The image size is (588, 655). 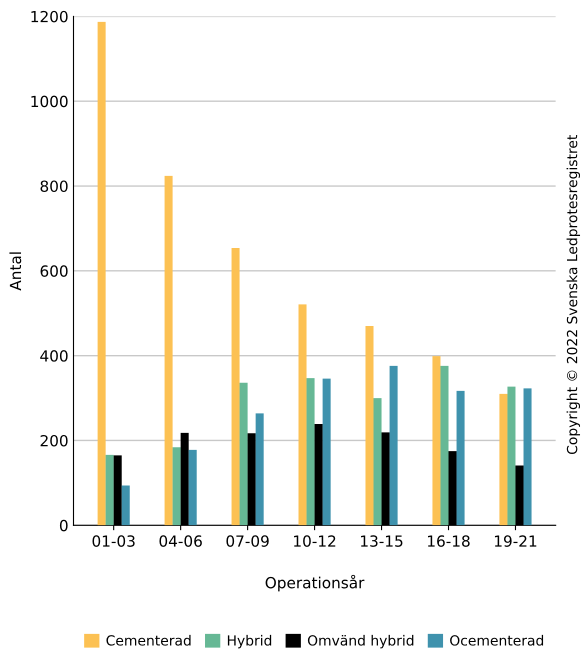 I want to click on x-tick-label: 04-06, so click(x=180, y=541).